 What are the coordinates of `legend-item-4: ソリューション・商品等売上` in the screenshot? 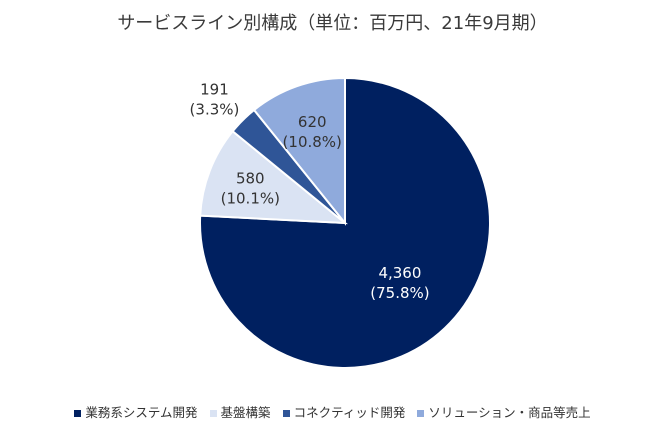 It's located at (504, 413).